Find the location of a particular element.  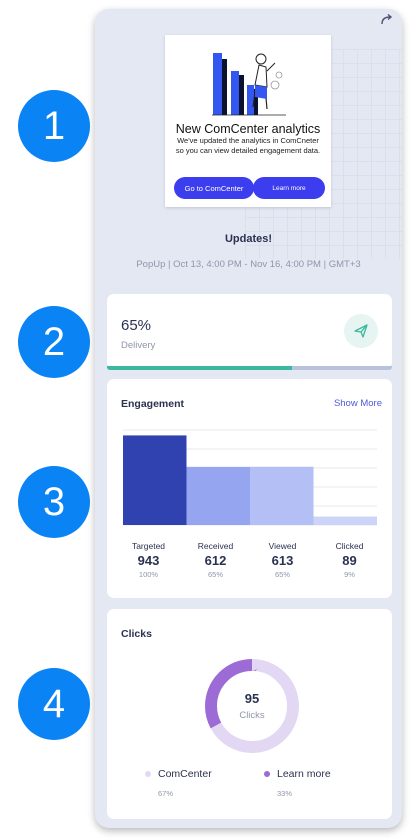

legend-learn-more: Learn more is located at coordinates (297, 774).